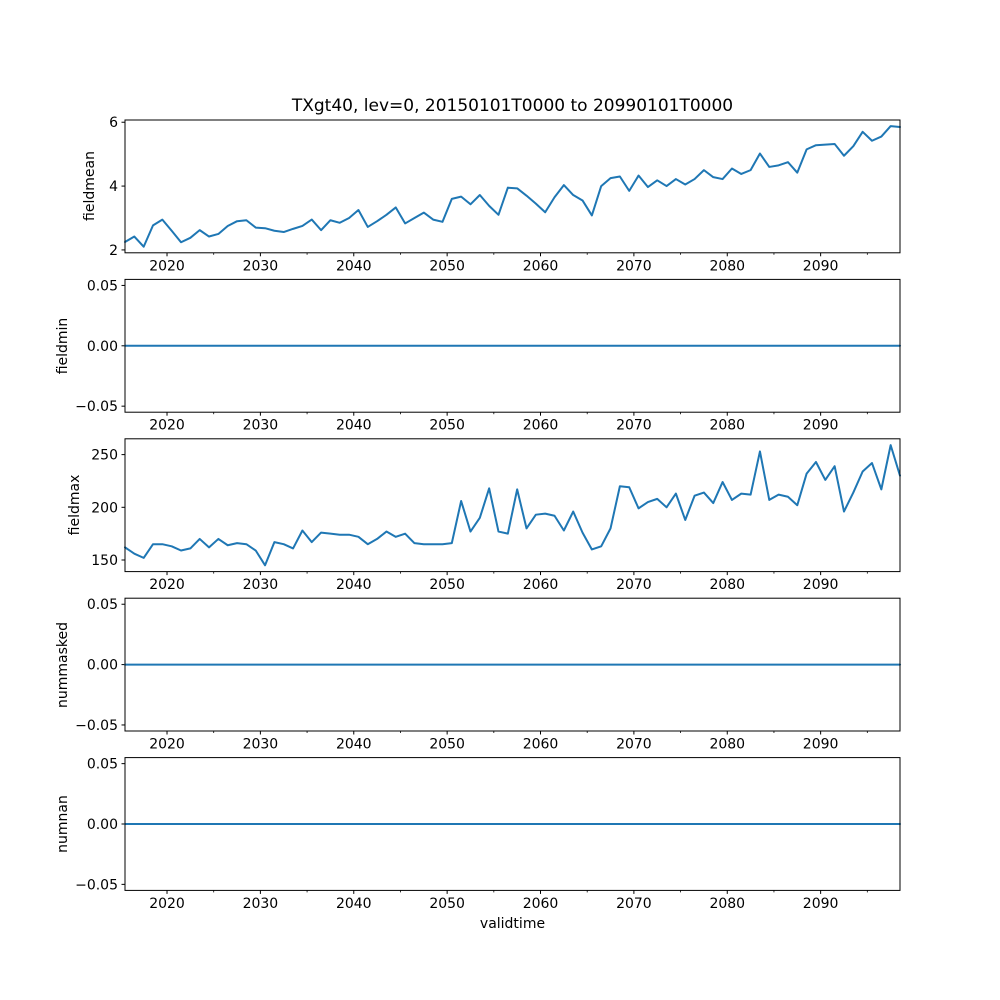 This screenshot has height=1000, width=1000. What do you see at coordinates (63, 824) in the screenshot?
I see `y-axis-label-numnan: numnan` at bounding box center [63, 824].